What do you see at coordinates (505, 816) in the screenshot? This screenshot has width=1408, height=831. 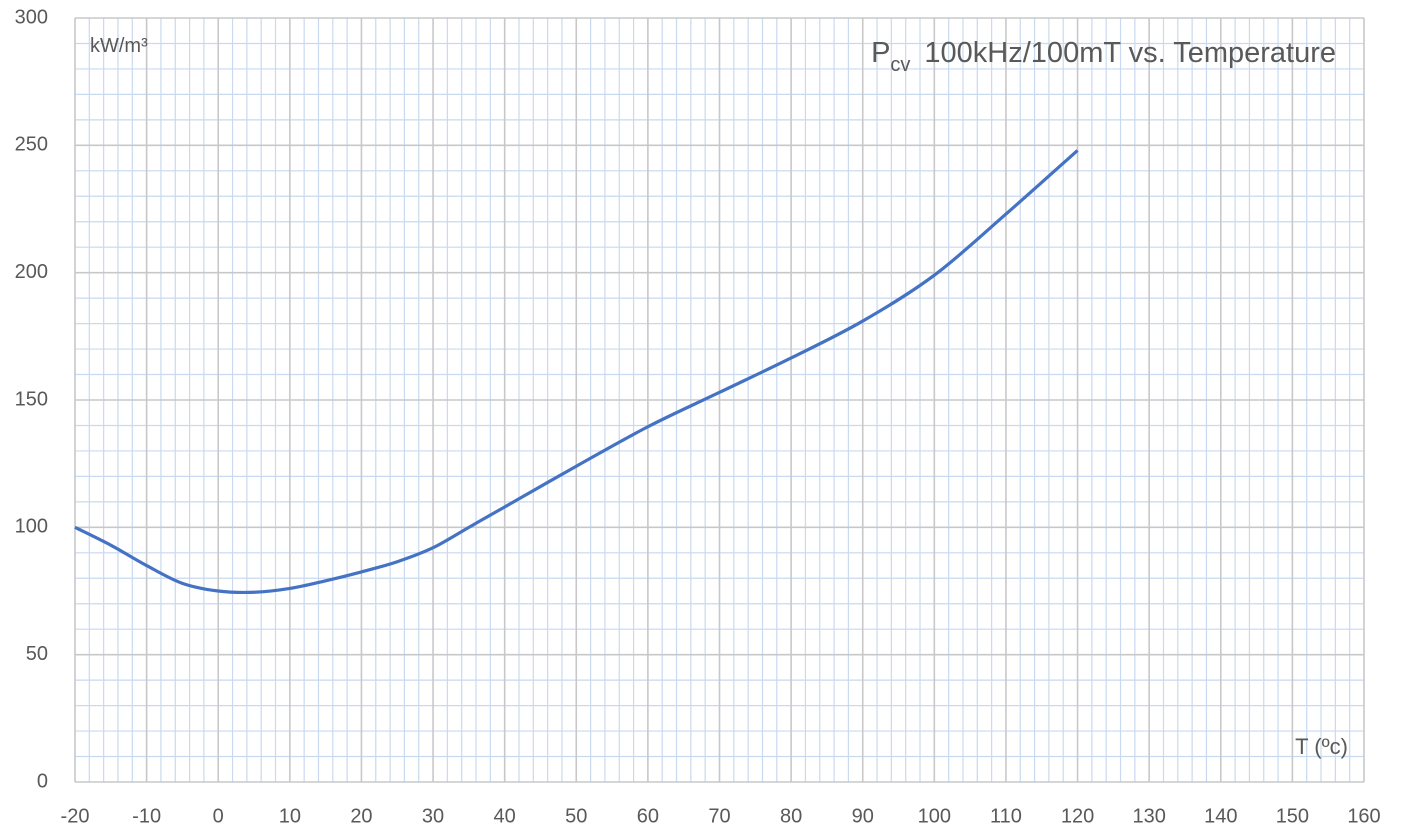 I see `x-tick-label: 40` at bounding box center [505, 816].